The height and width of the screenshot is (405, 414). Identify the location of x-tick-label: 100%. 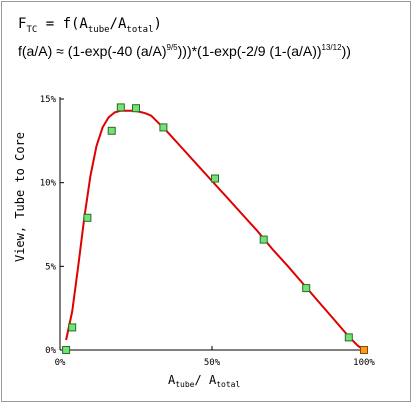
(364, 363).